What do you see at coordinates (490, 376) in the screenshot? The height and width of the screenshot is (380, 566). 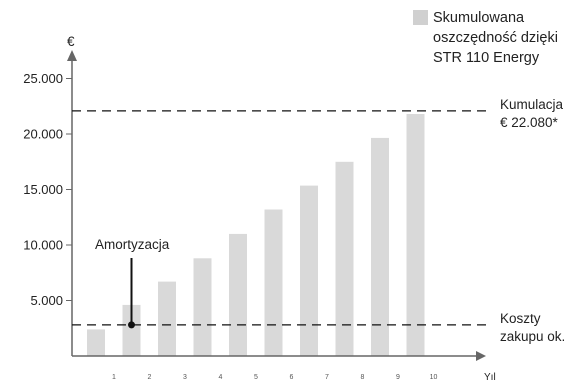 I see `x-axis-label: Yıl` at bounding box center [490, 376].